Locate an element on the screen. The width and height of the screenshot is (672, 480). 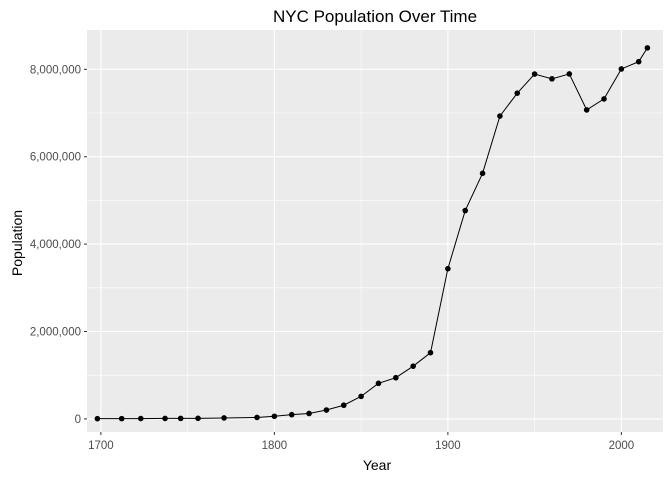
x-tick-label: 2000 is located at coordinates (622, 446).